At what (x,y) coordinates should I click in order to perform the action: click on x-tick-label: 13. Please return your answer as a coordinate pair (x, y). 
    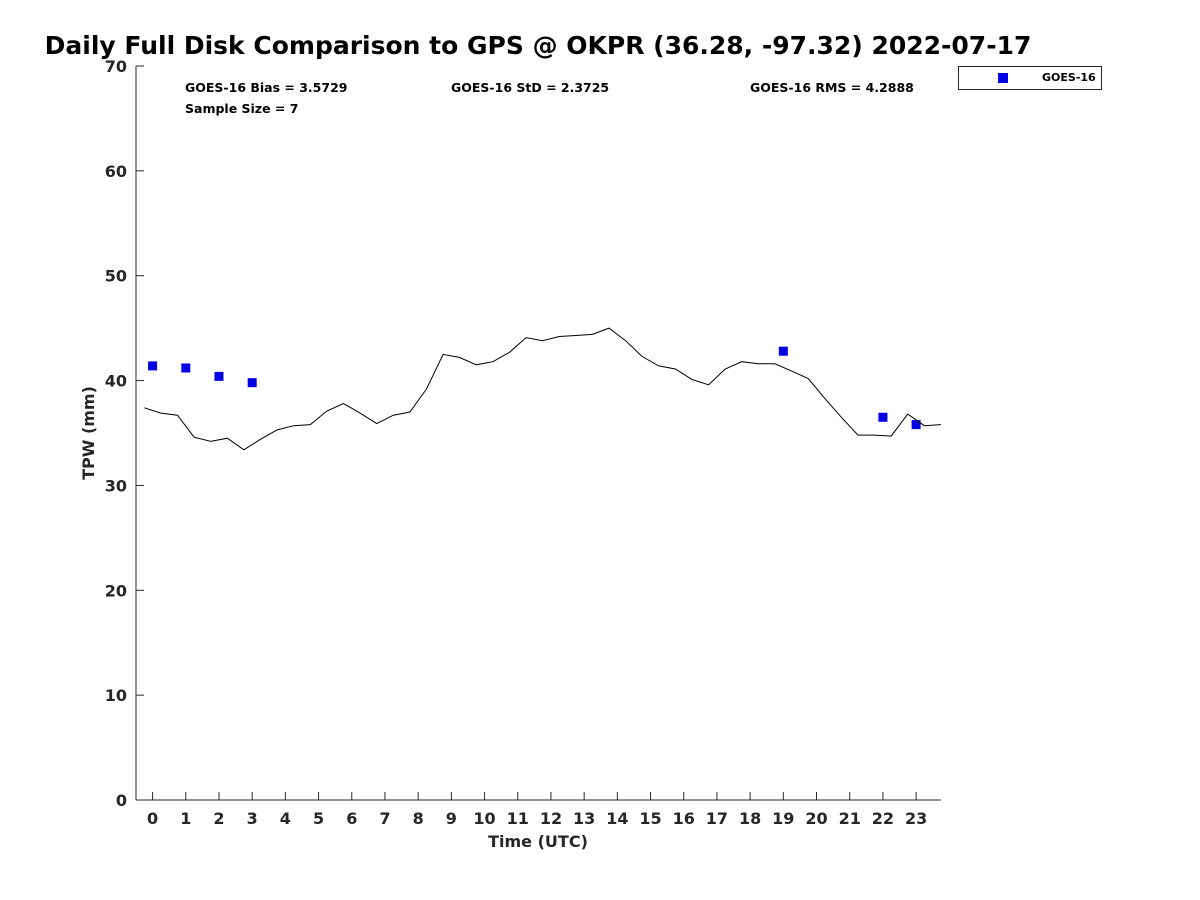
    Looking at the image, I should click on (584, 818).